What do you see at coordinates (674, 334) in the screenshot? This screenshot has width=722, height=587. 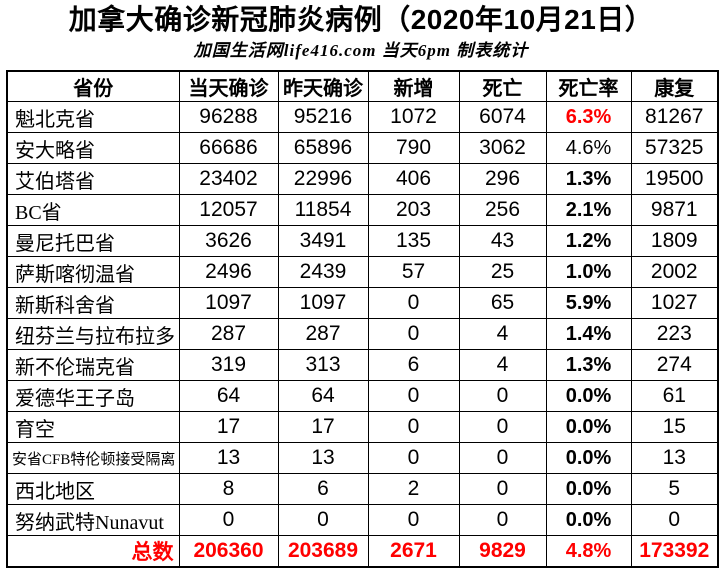 I see `cell-recovered: 223` at bounding box center [674, 334].